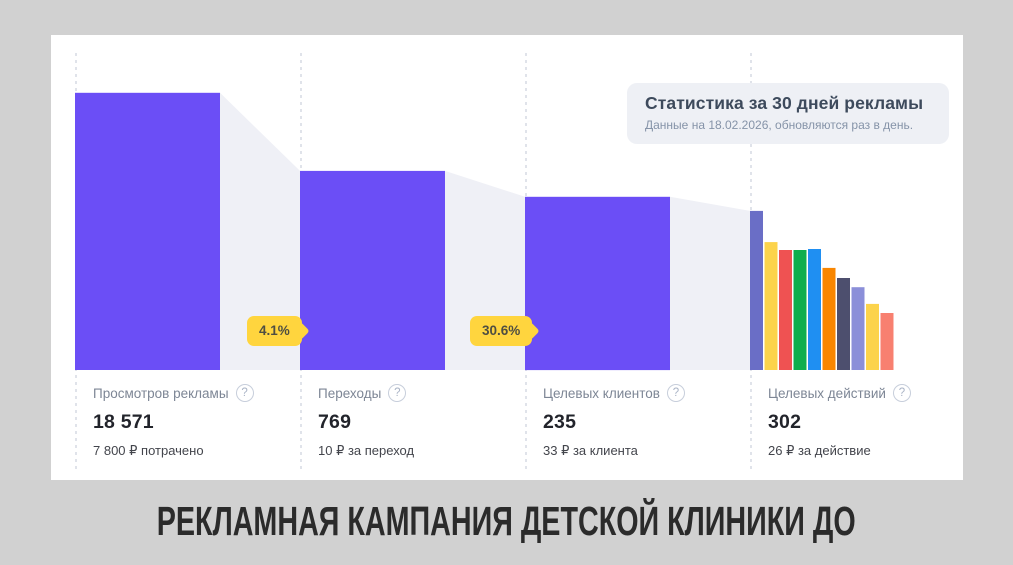 Image resolution: width=1013 pixels, height=565 pixels. Describe the element at coordinates (827, 393) in the screenshot. I see `metric-target-actions-label: Целевых действий` at that location.